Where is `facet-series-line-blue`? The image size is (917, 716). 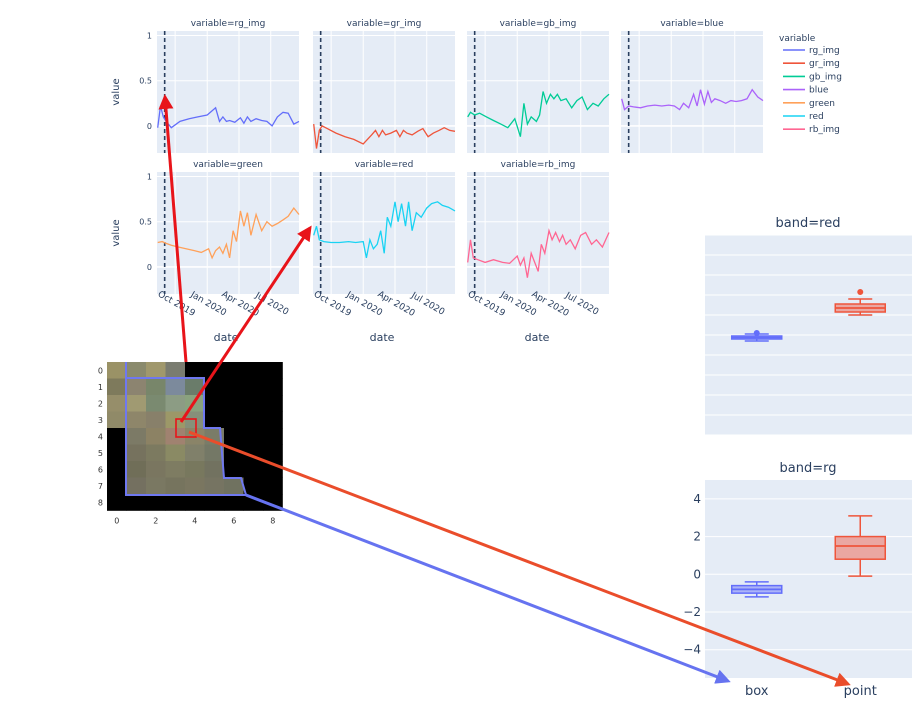
facet-series-line-blue is located at coordinates (692, 99).